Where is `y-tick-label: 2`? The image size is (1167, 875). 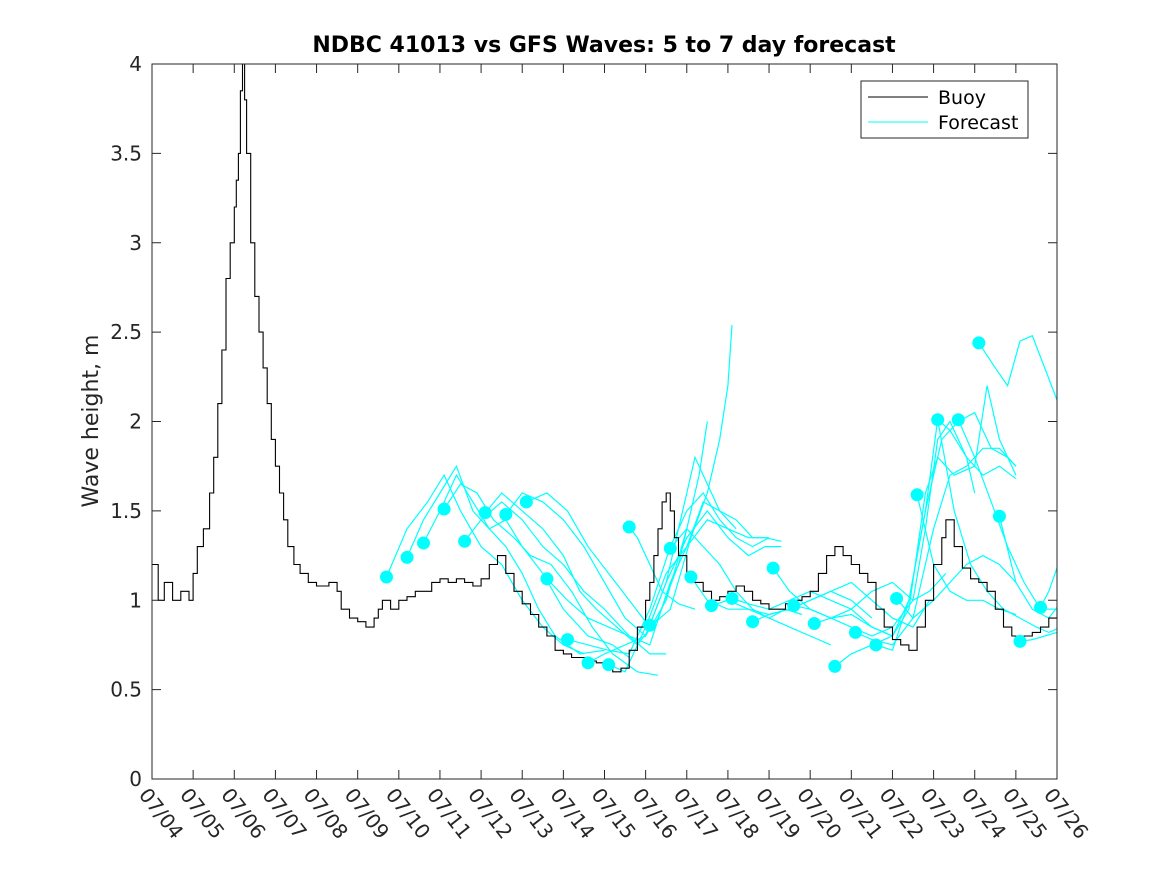 y-tick-label: 2 is located at coordinates (135, 422).